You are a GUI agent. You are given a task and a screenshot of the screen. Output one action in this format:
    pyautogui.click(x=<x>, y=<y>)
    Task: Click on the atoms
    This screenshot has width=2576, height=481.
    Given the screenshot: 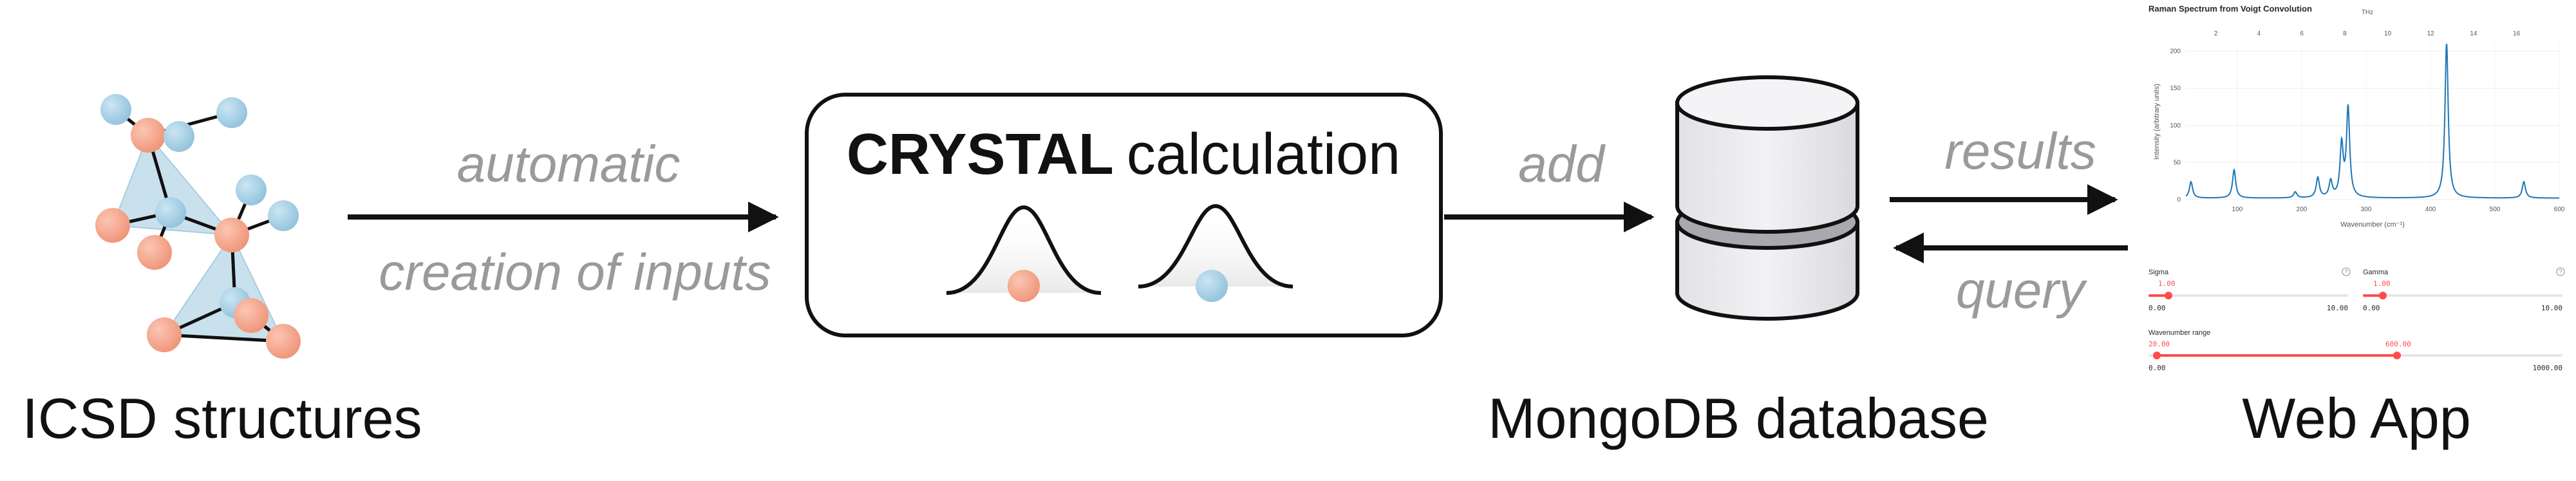 What is the action you would take?
    pyautogui.click(x=198, y=226)
    